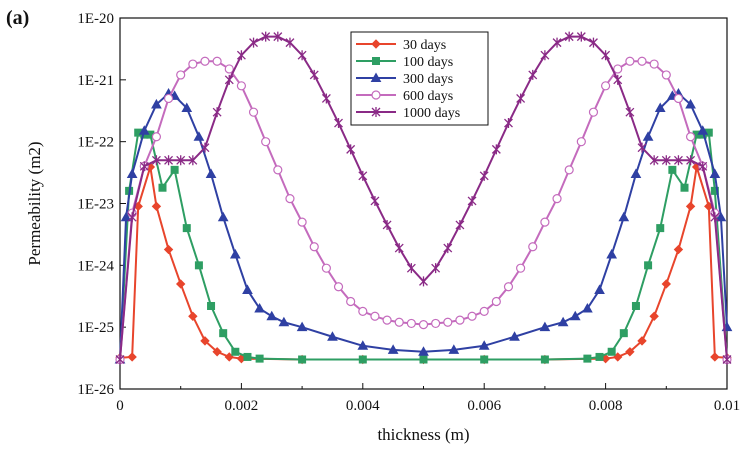 The width and height of the screenshot is (745, 455). Describe the element at coordinates (120, 406) in the screenshot. I see `x-tick-label: 0` at that location.